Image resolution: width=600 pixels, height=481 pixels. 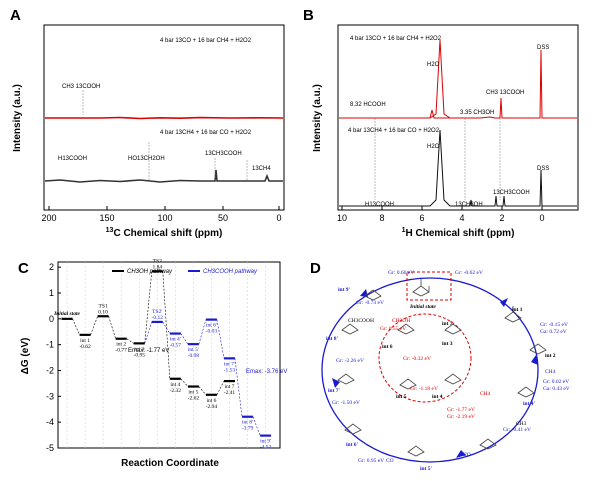 What do you see at coordinates (517, 310) in the screenshot?
I see `panel-d-int1: int 1` at bounding box center [517, 310].